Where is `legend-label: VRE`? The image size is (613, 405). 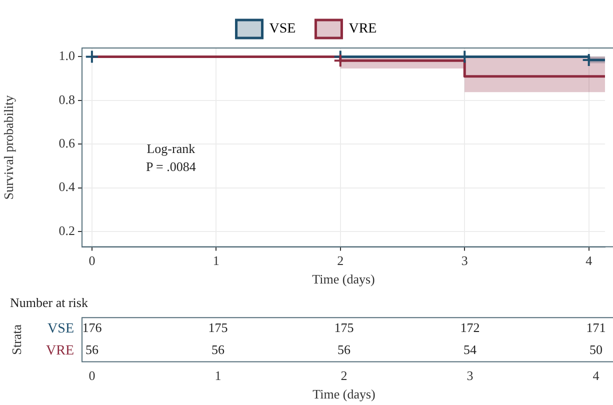
legend-label: VRE is located at coordinates (362, 29).